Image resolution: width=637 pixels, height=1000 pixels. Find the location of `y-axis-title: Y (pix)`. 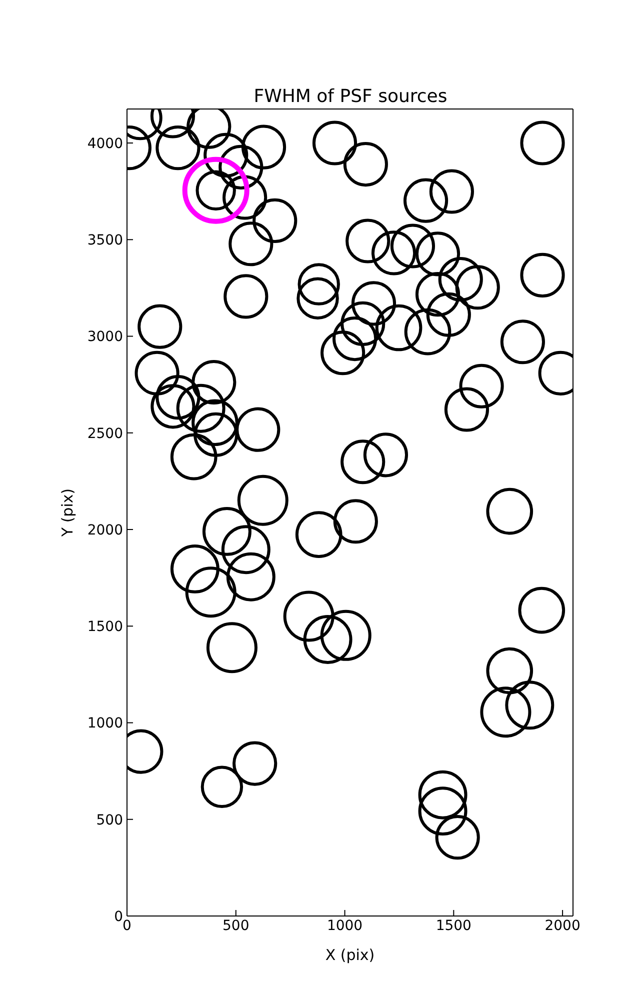

y-axis-title: Y (pix) is located at coordinates (67, 513).